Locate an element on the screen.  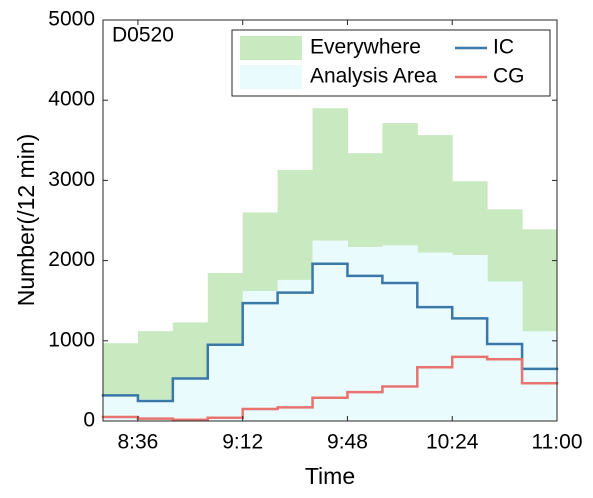
x-tick-label: 8:36 is located at coordinates (137, 442).